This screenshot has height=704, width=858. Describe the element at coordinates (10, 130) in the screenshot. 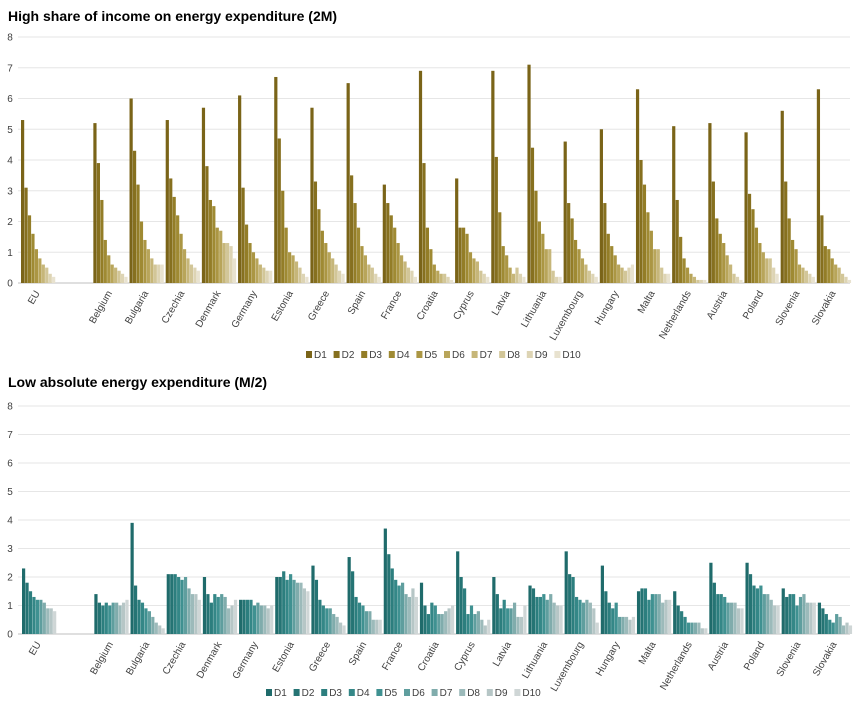

I see `y-tick-label: 5` at that location.